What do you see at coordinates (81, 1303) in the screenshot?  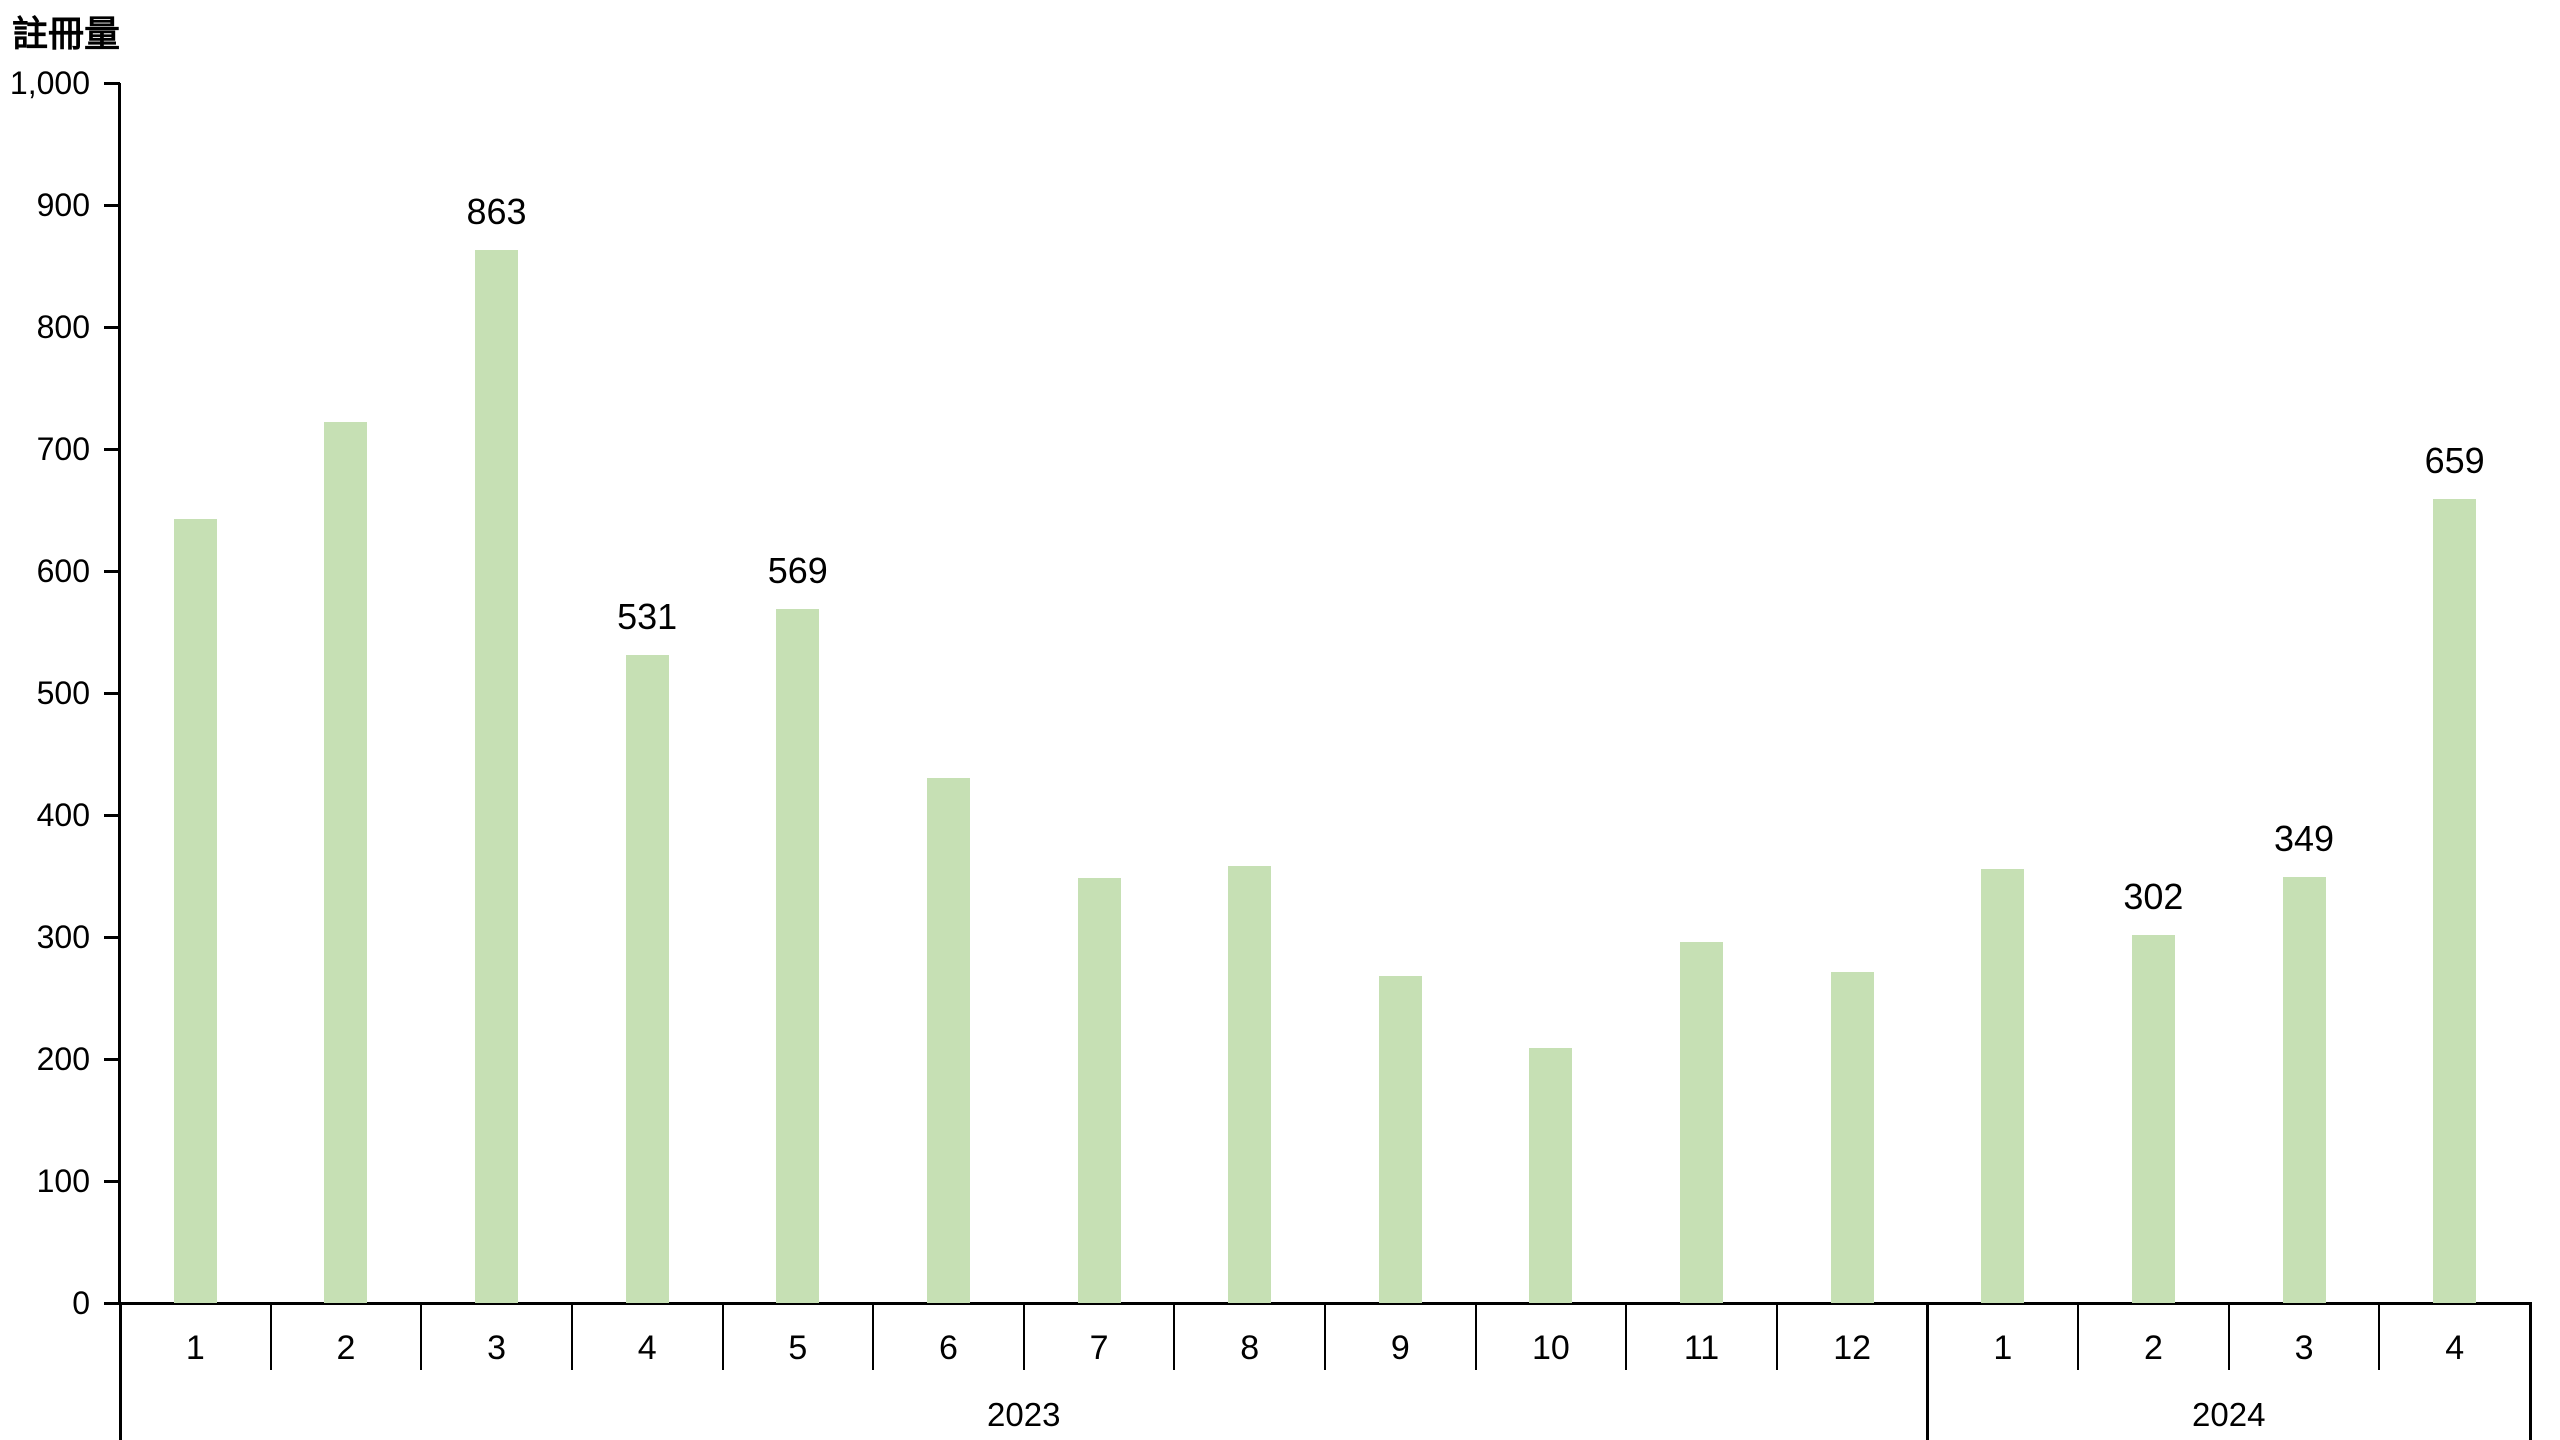 I see `y-tick-label: 0` at bounding box center [81, 1303].